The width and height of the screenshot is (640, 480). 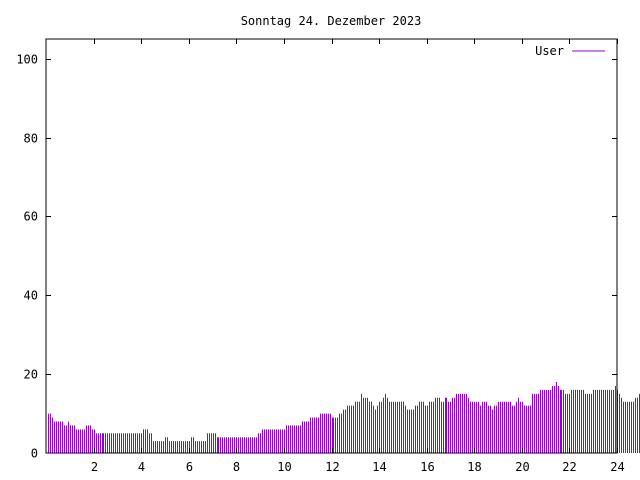 What do you see at coordinates (331, 21) in the screenshot?
I see `chart-title: Sonntag 24. Dezember 2023` at bounding box center [331, 21].